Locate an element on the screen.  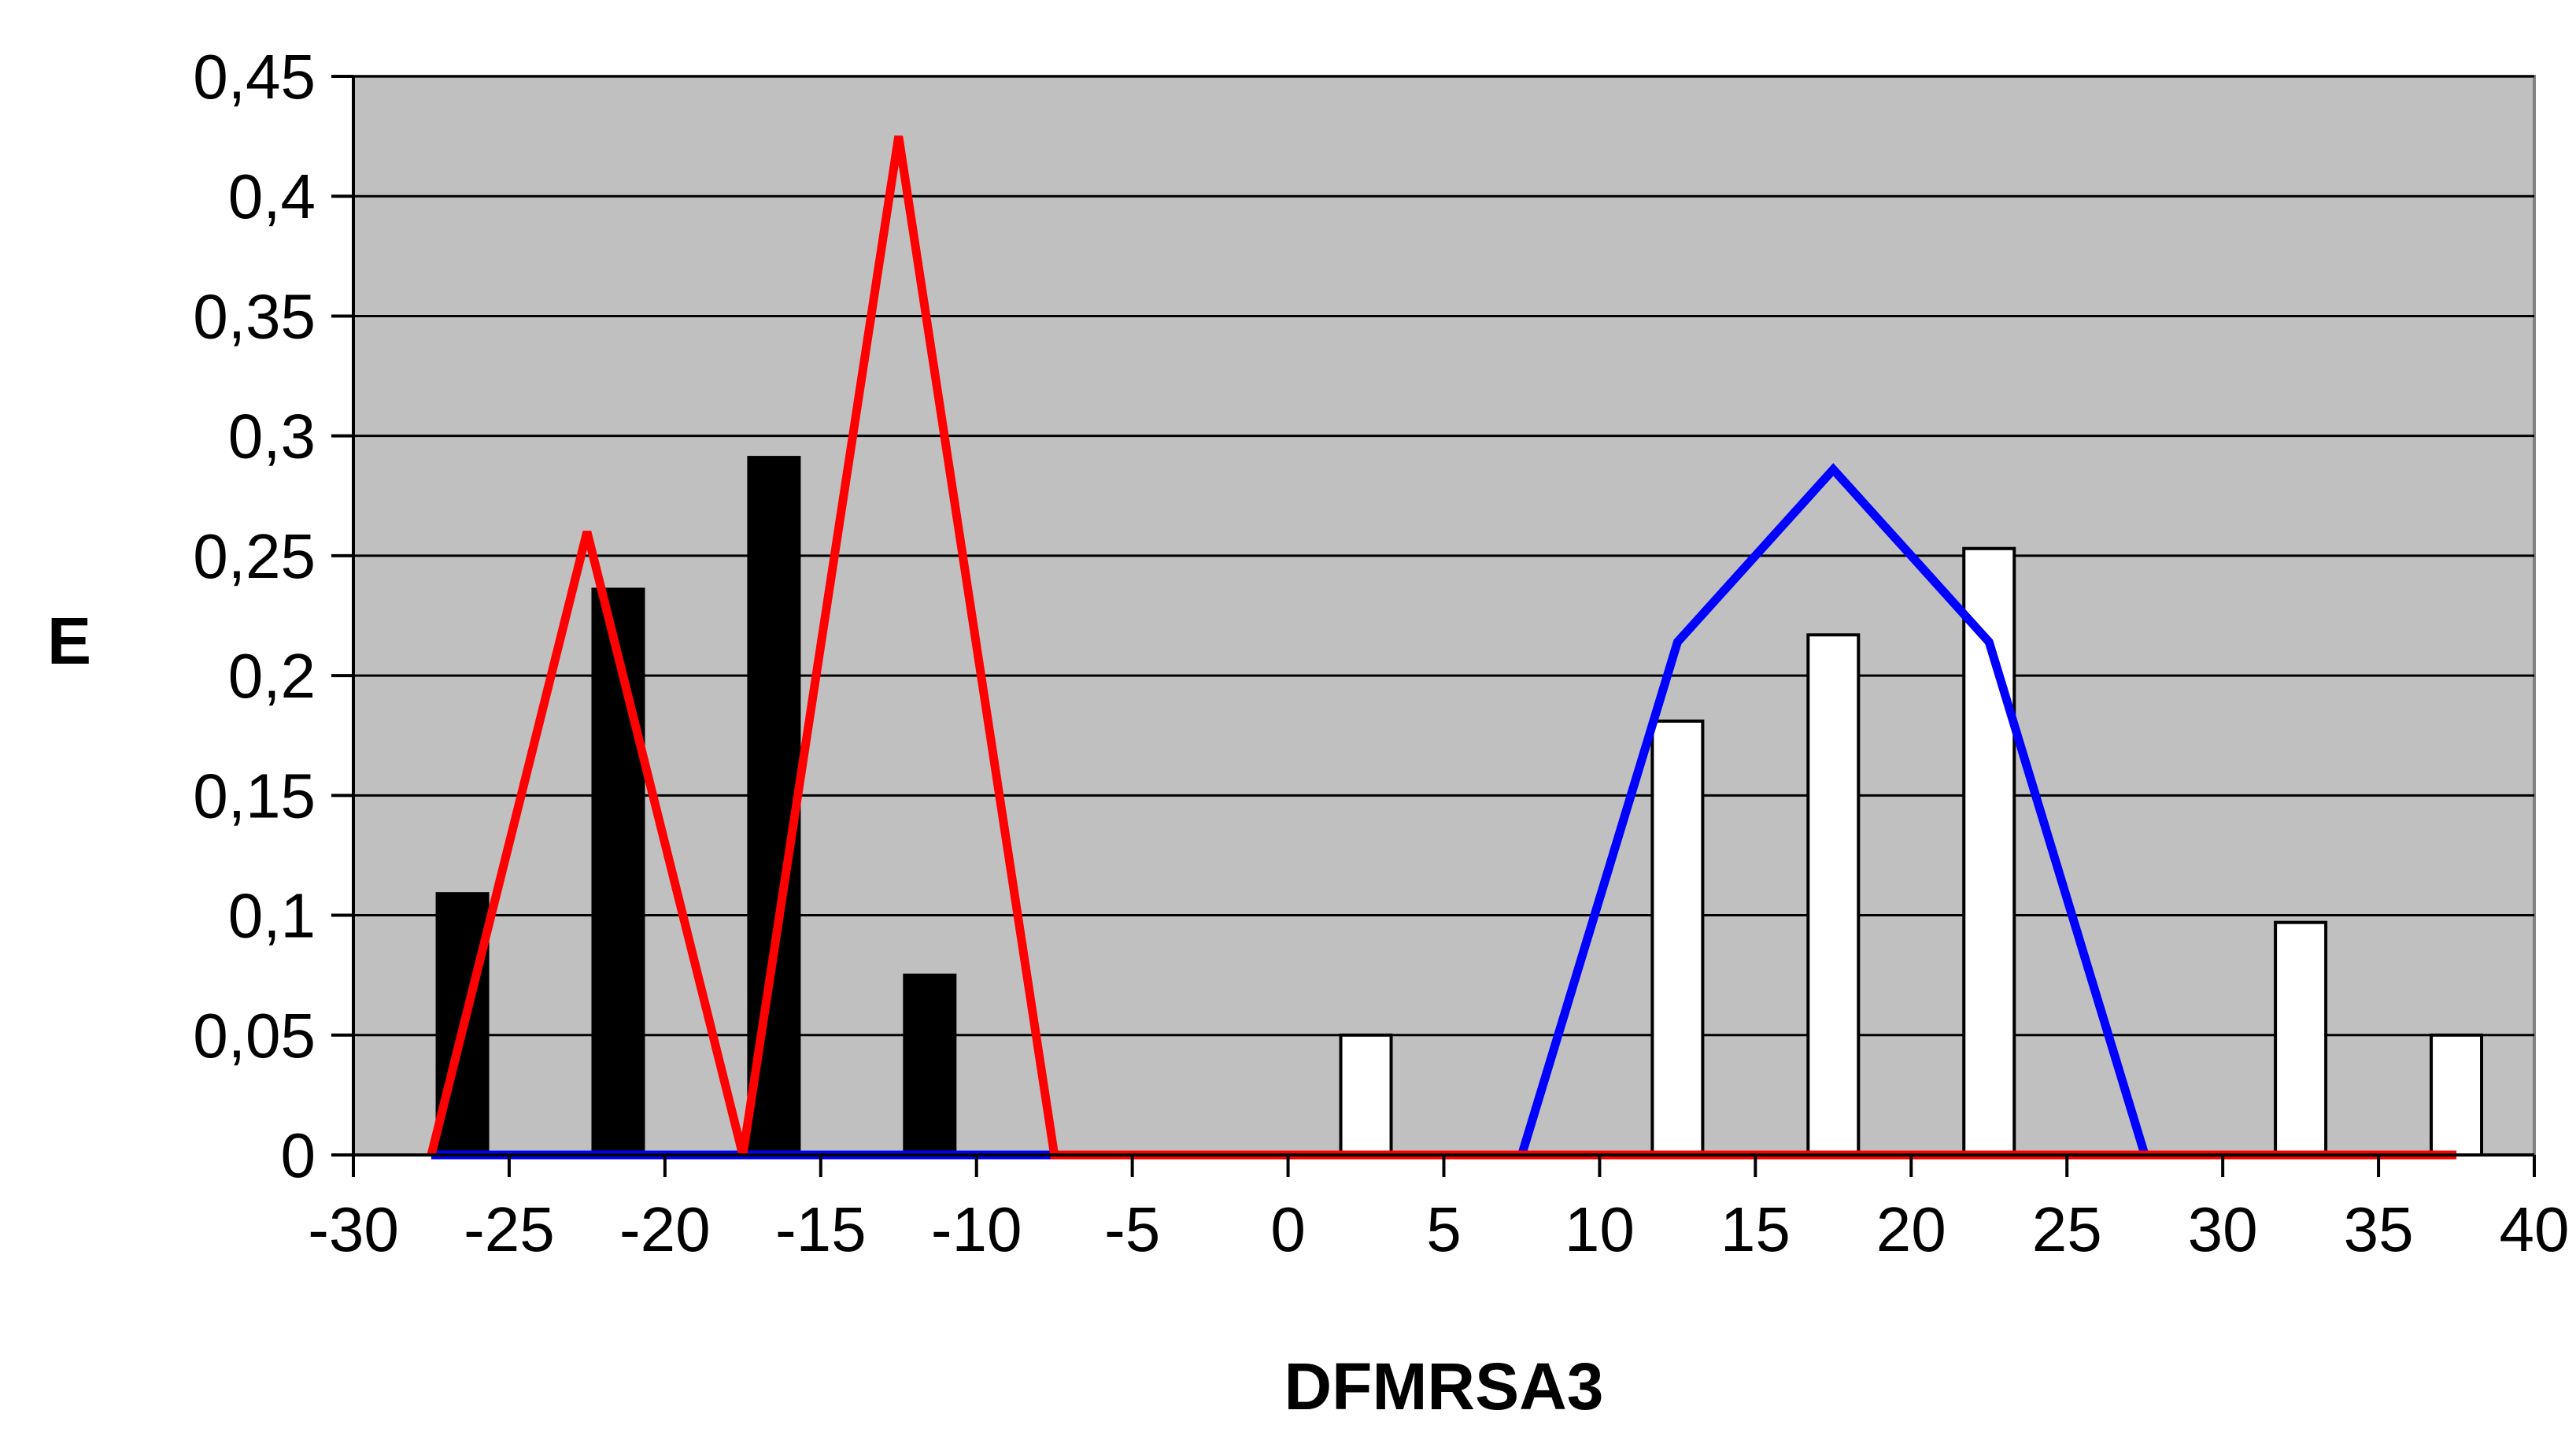
x-tick-labels: -30 -25 -20 -15 -10 -5 0 5 10 15 20 25 30 35 40 is located at coordinates (1438, 1229).